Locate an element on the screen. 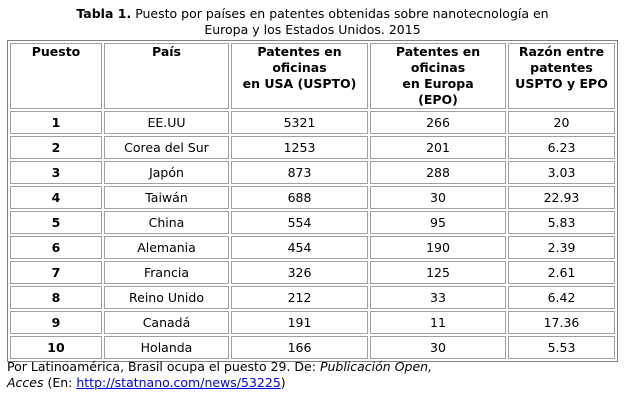 This screenshot has width=625, height=402. table-row: 1 EE.UU 5321 266 20 is located at coordinates (312, 122).